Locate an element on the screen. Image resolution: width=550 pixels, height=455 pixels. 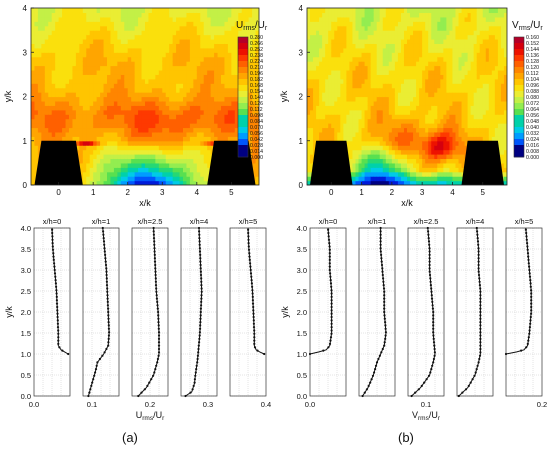
y-tick-label: 3 is located at coordinates (25, 52).